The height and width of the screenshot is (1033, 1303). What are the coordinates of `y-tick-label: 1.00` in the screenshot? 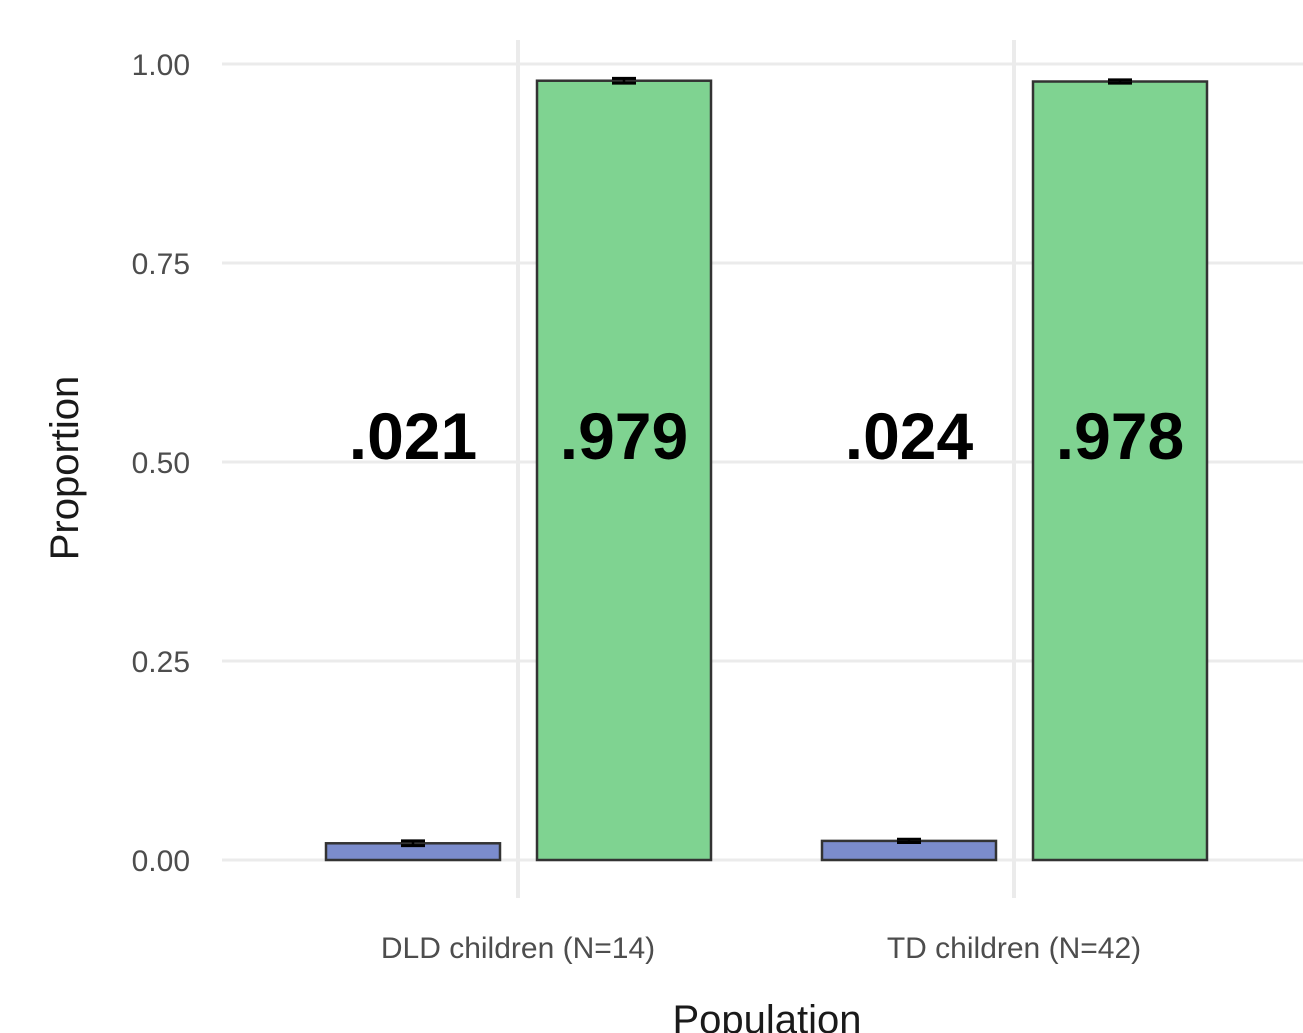 It's located at (161, 65).